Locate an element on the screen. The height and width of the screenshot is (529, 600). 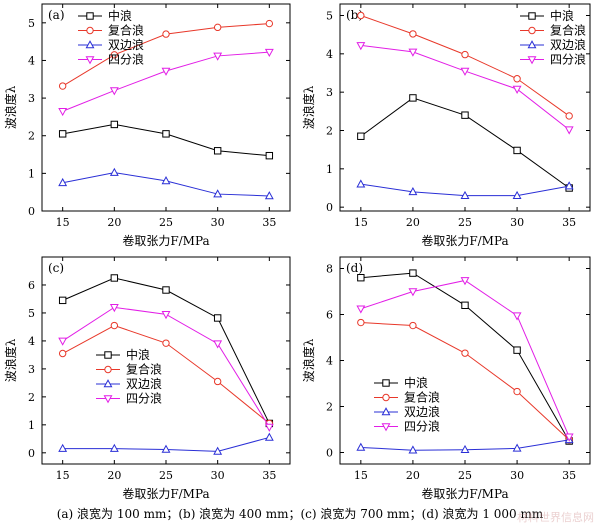
y-tick-label: 5 is located at coordinates (31, 313).